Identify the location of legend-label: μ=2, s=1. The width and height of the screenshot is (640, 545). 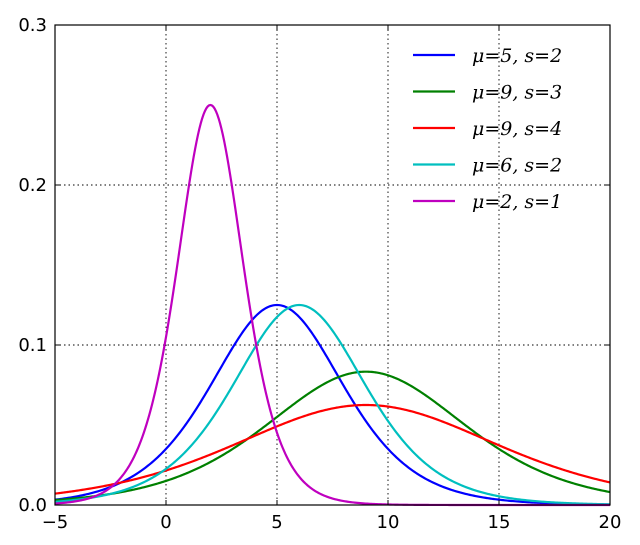
(517, 202).